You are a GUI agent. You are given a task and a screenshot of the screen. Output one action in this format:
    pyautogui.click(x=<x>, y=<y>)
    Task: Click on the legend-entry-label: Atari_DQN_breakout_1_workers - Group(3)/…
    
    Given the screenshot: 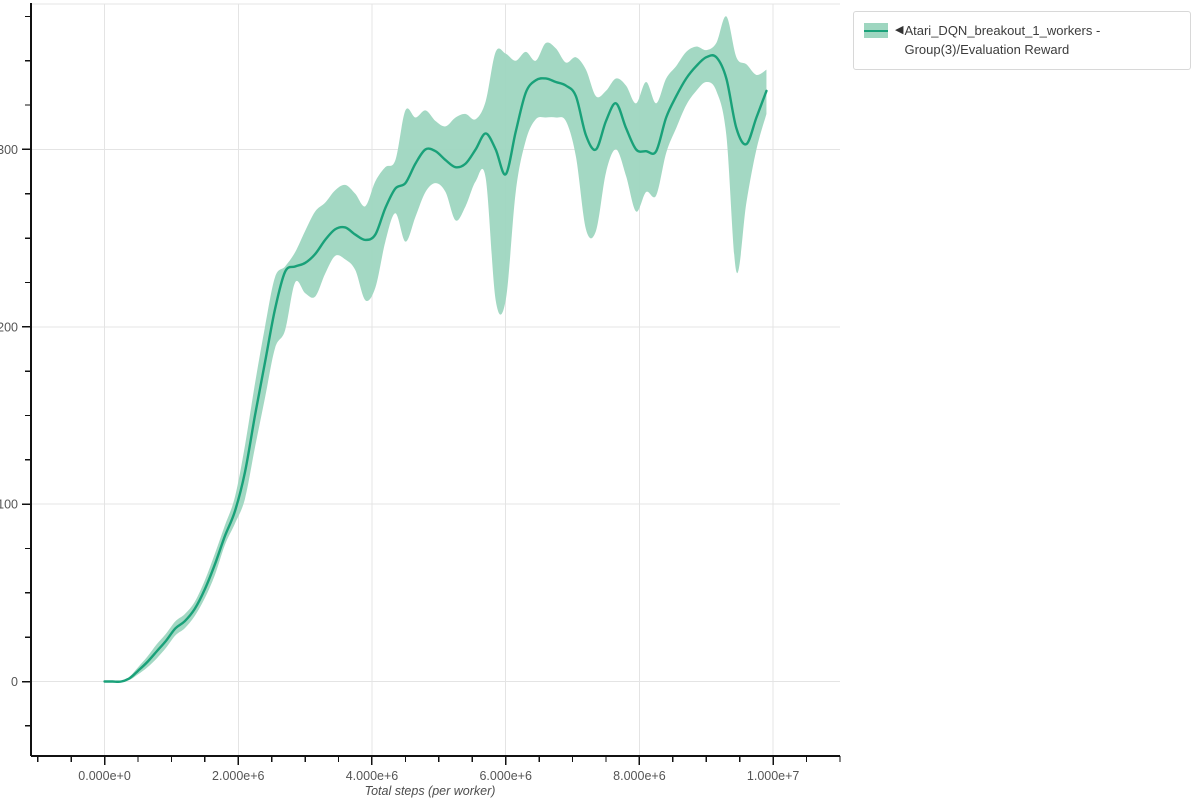 What is the action you would take?
    pyautogui.click(x=1002, y=40)
    